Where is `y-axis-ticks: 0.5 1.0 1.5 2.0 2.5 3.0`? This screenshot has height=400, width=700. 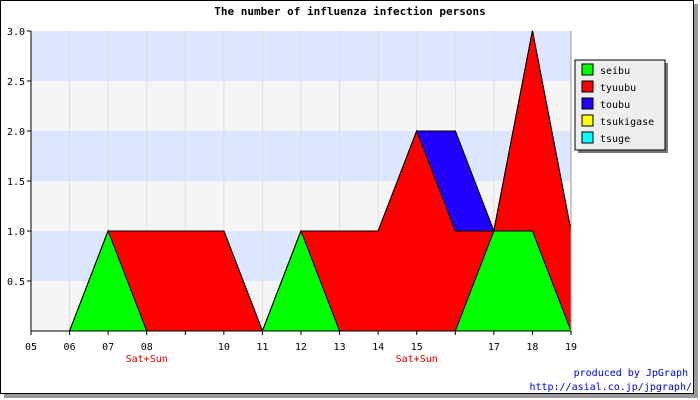 y-axis-ticks: 0.5 1.0 1.5 2.0 2.5 3.0 is located at coordinates (19, 157).